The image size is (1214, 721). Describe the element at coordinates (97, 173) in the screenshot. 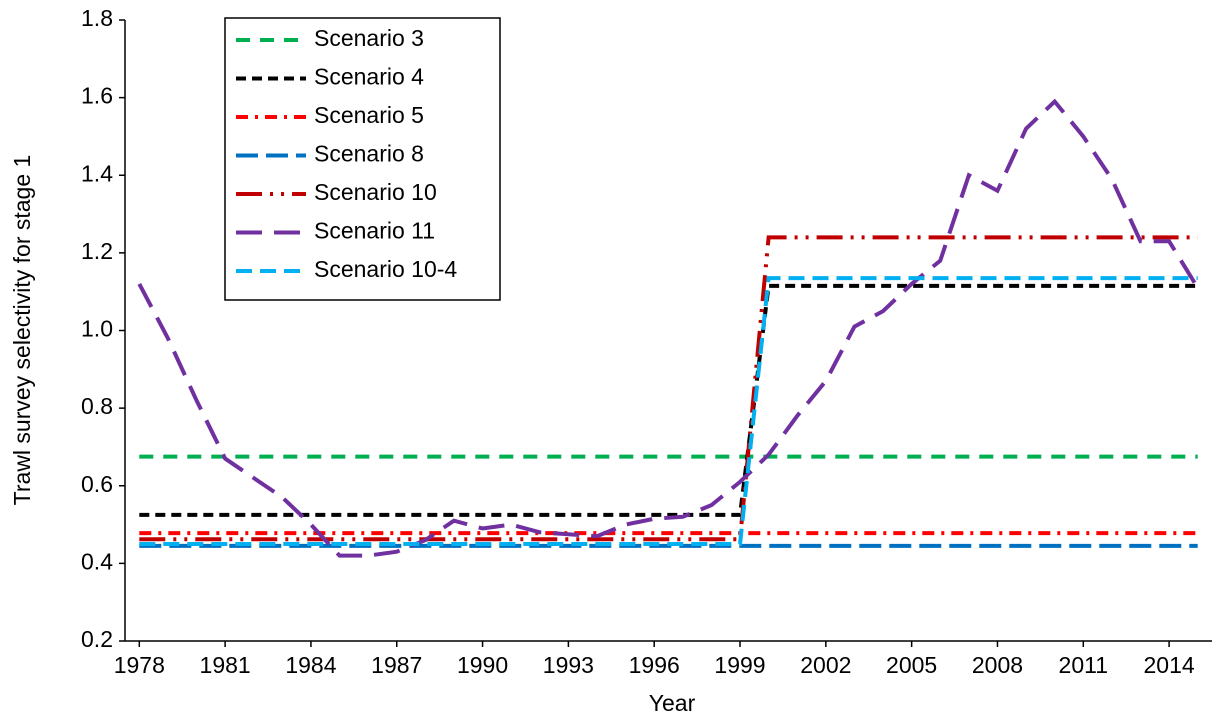

I see `y-tick-label: 1.4` at that location.